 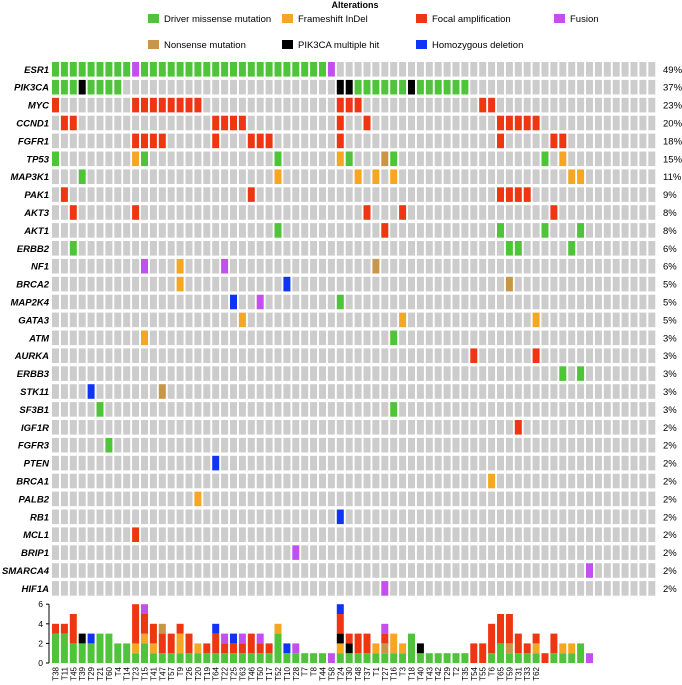 What do you see at coordinates (509, 284) in the screenshot?
I see `cell-nonsense` at bounding box center [509, 284].